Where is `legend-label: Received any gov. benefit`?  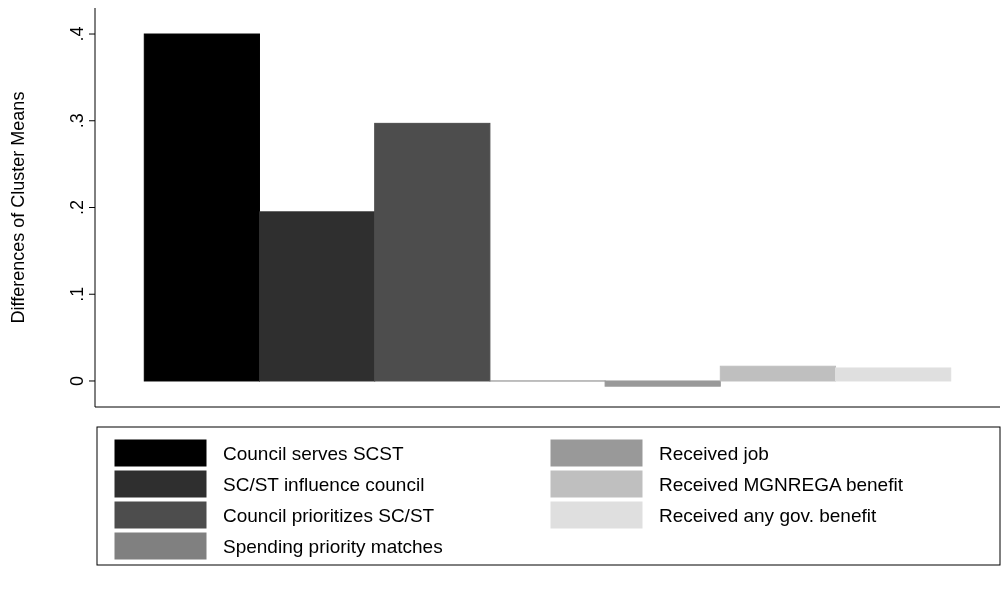
legend-label: Received any gov. benefit is located at coordinates (768, 515).